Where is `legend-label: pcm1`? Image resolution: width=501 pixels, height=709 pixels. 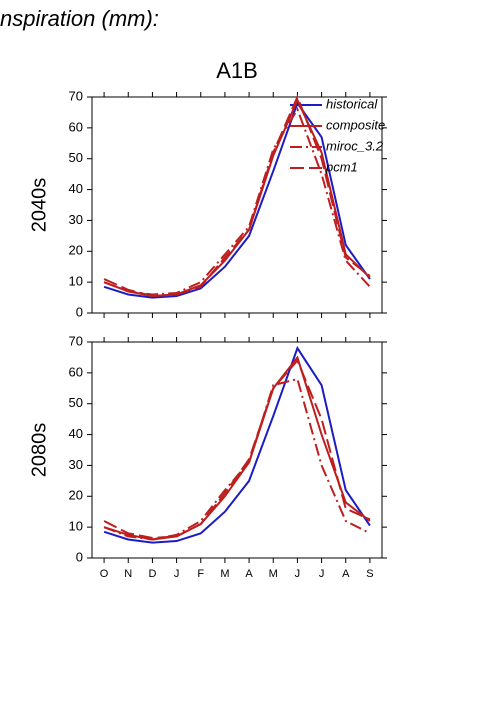 legend-label: pcm1 is located at coordinates (341, 166).